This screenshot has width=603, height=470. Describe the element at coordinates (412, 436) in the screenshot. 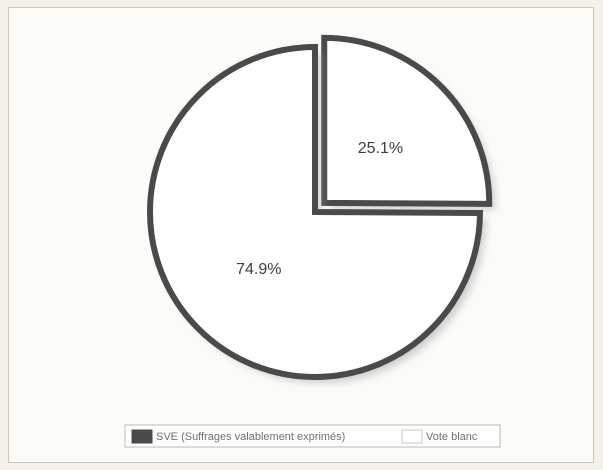

I see `legend-swatch-vote-blanc` at that location.